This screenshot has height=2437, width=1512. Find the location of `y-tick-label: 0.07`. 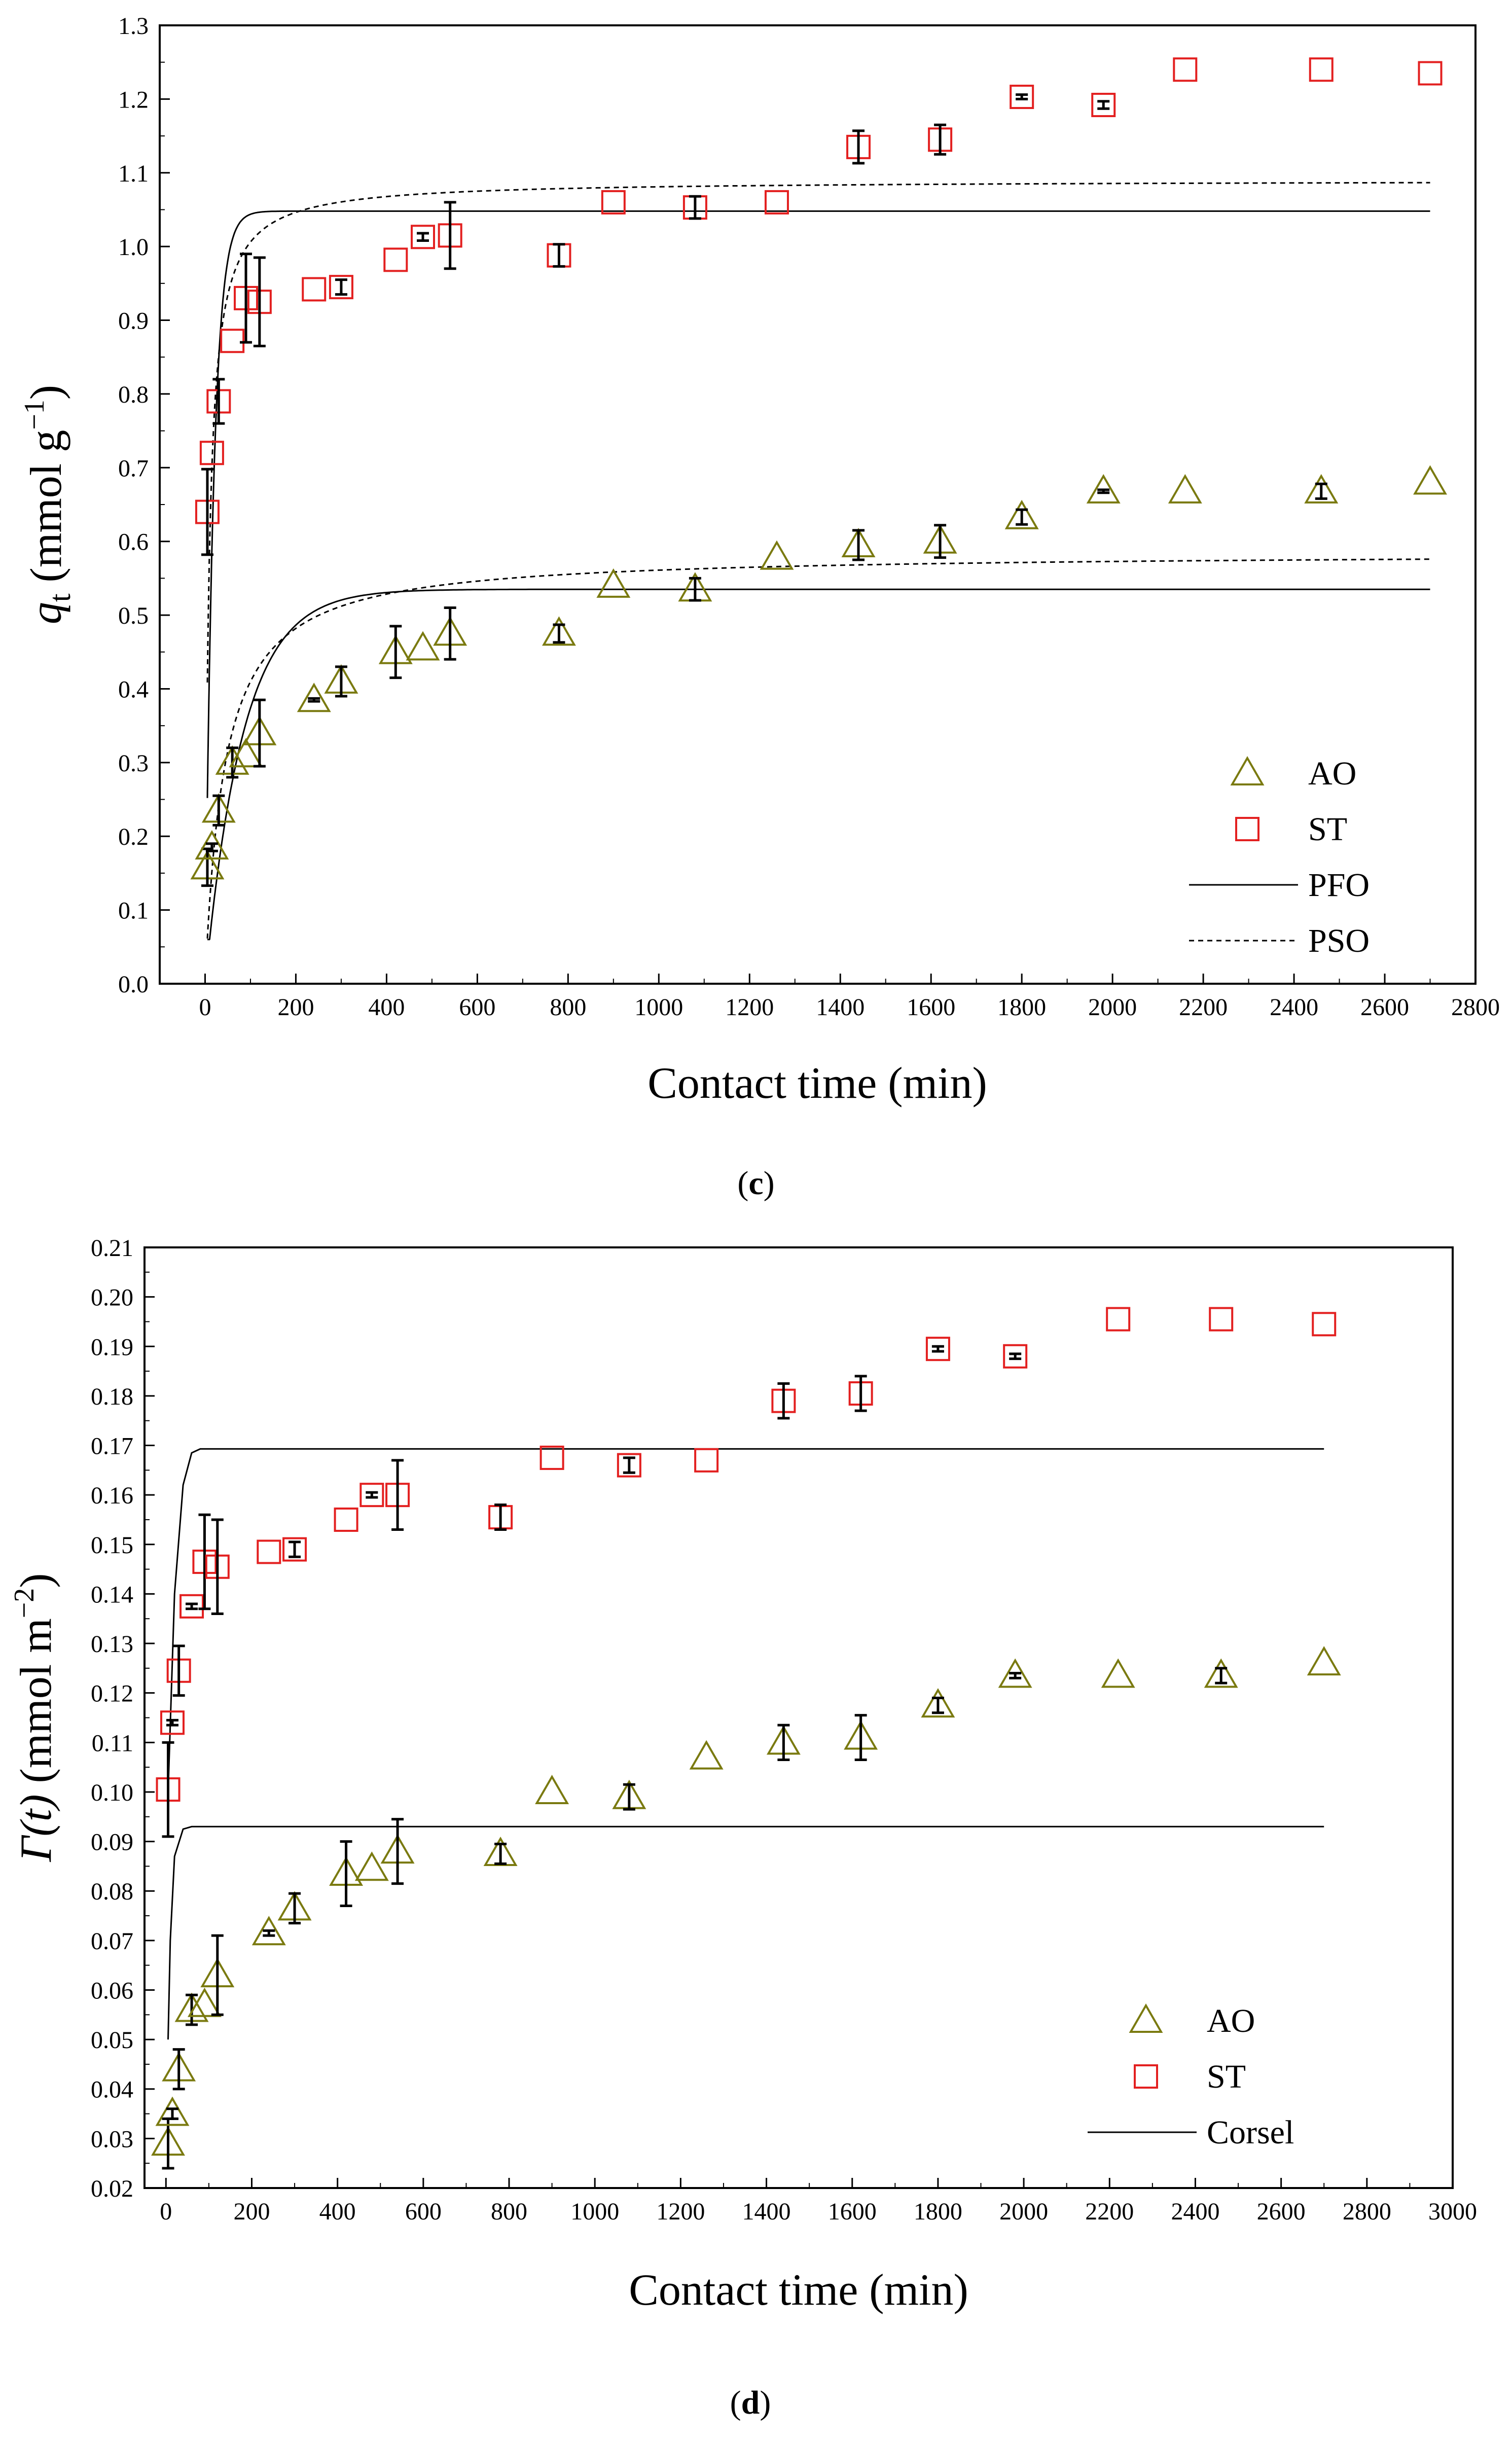

y-tick-label: 0.07 is located at coordinates (112, 1941).